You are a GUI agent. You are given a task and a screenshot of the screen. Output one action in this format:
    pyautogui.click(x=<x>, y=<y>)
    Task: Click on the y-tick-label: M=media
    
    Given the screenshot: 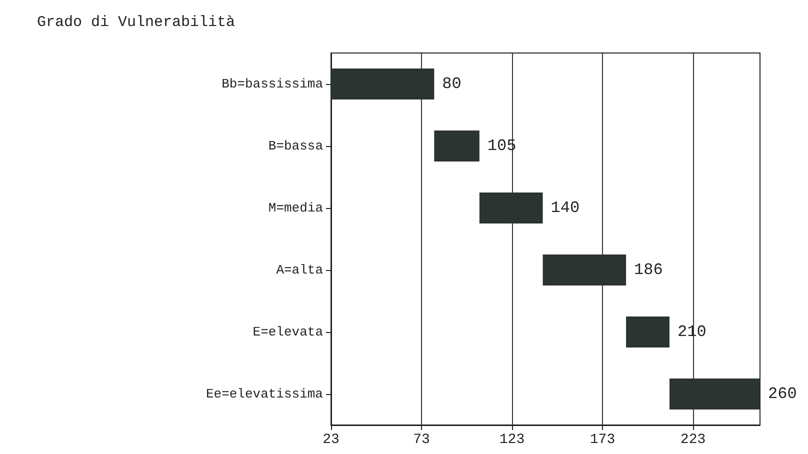 What is the action you would take?
    pyautogui.click(x=296, y=208)
    